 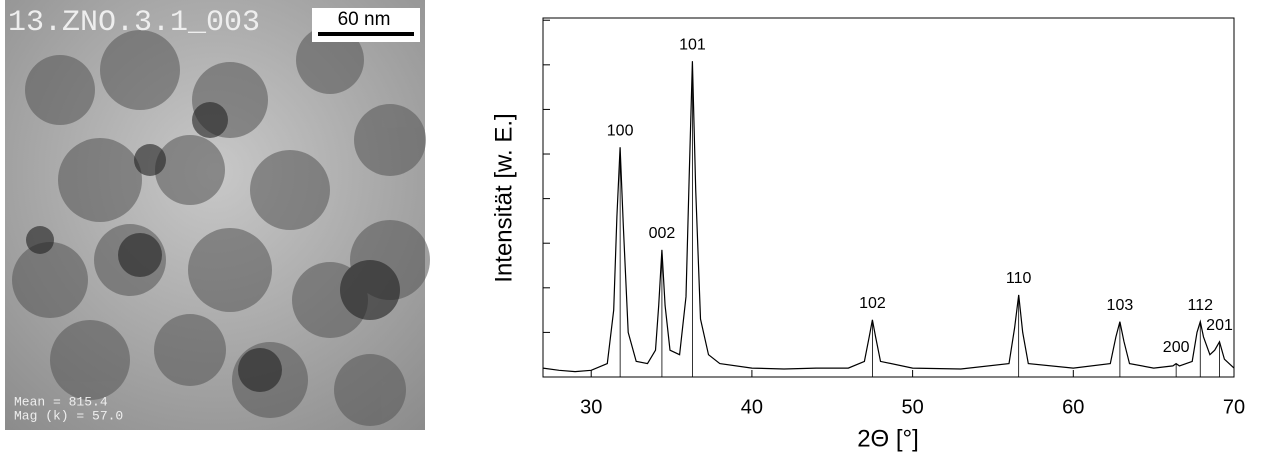 I want to click on mean-text: Mean = 815.4, so click(x=61, y=401).